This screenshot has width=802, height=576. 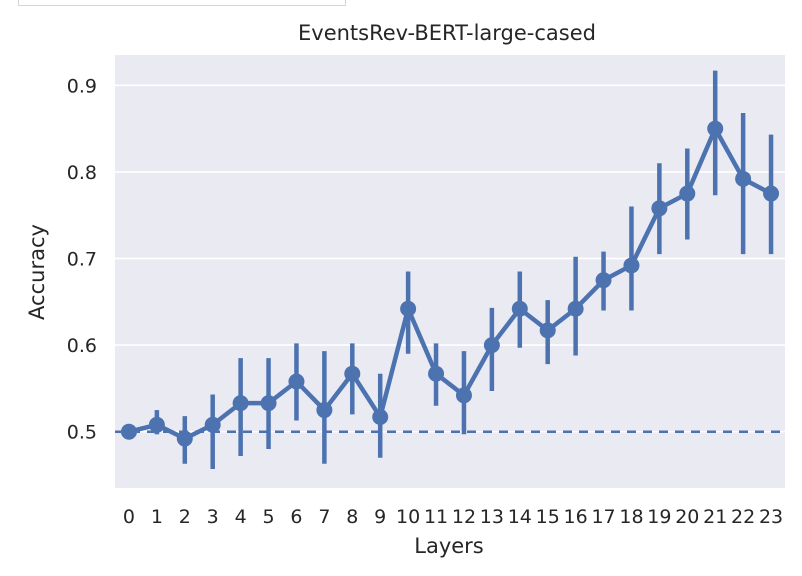 What do you see at coordinates (129, 517) in the screenshot?
I see `x-tick-label: 0` at bounding box center [129, 517].